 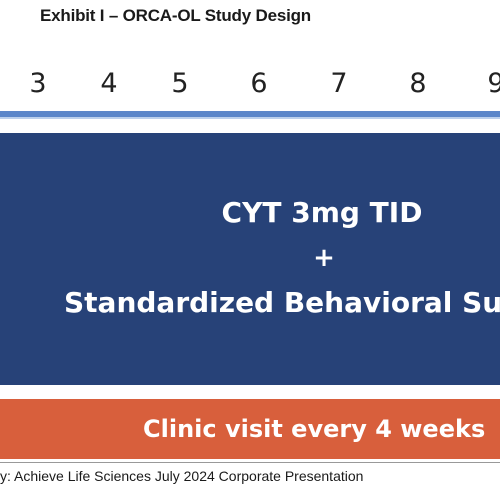 I want to click on clinic-visit-bar: Clinic visit every 4 weeks, so click(x=250, y=429).